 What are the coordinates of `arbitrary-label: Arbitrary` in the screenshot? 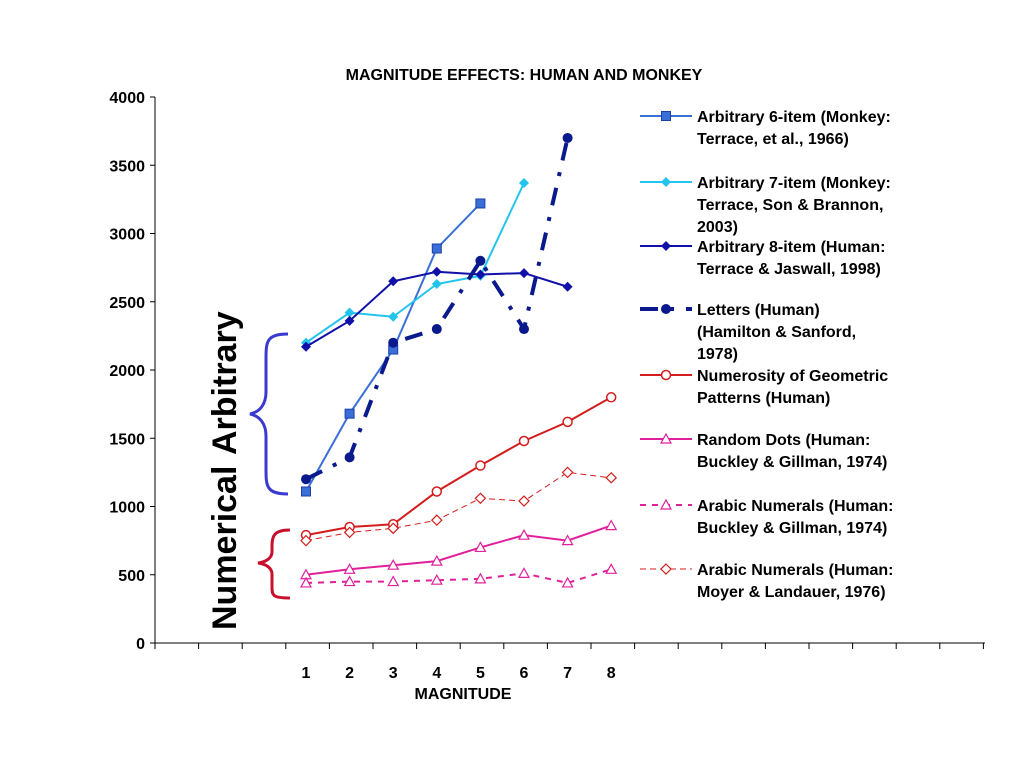 It's located at (225, 383).